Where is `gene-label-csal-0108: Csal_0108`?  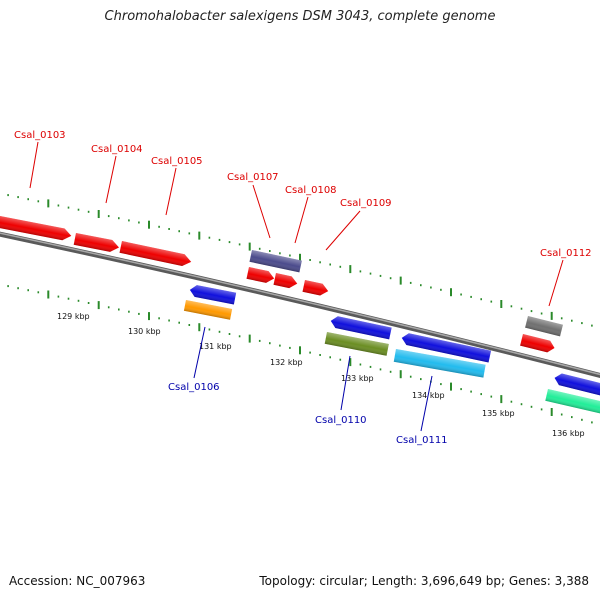 gene-label-csal-0108: Csal_0108 is located at coordinates (311, 190).